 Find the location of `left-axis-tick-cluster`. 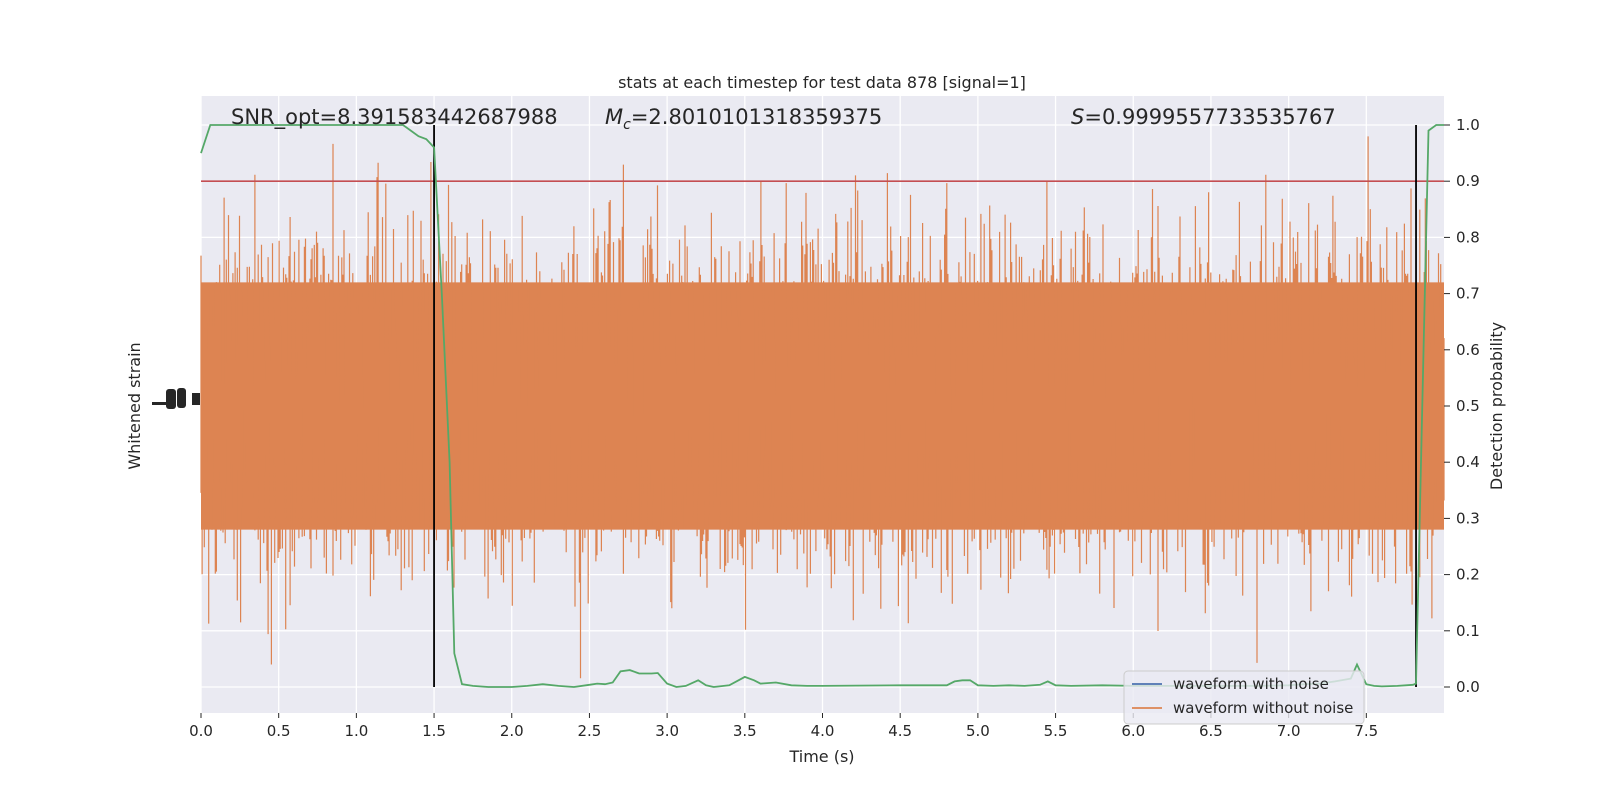

left-axis-tick-cluster is located at coordinates (176, 398).